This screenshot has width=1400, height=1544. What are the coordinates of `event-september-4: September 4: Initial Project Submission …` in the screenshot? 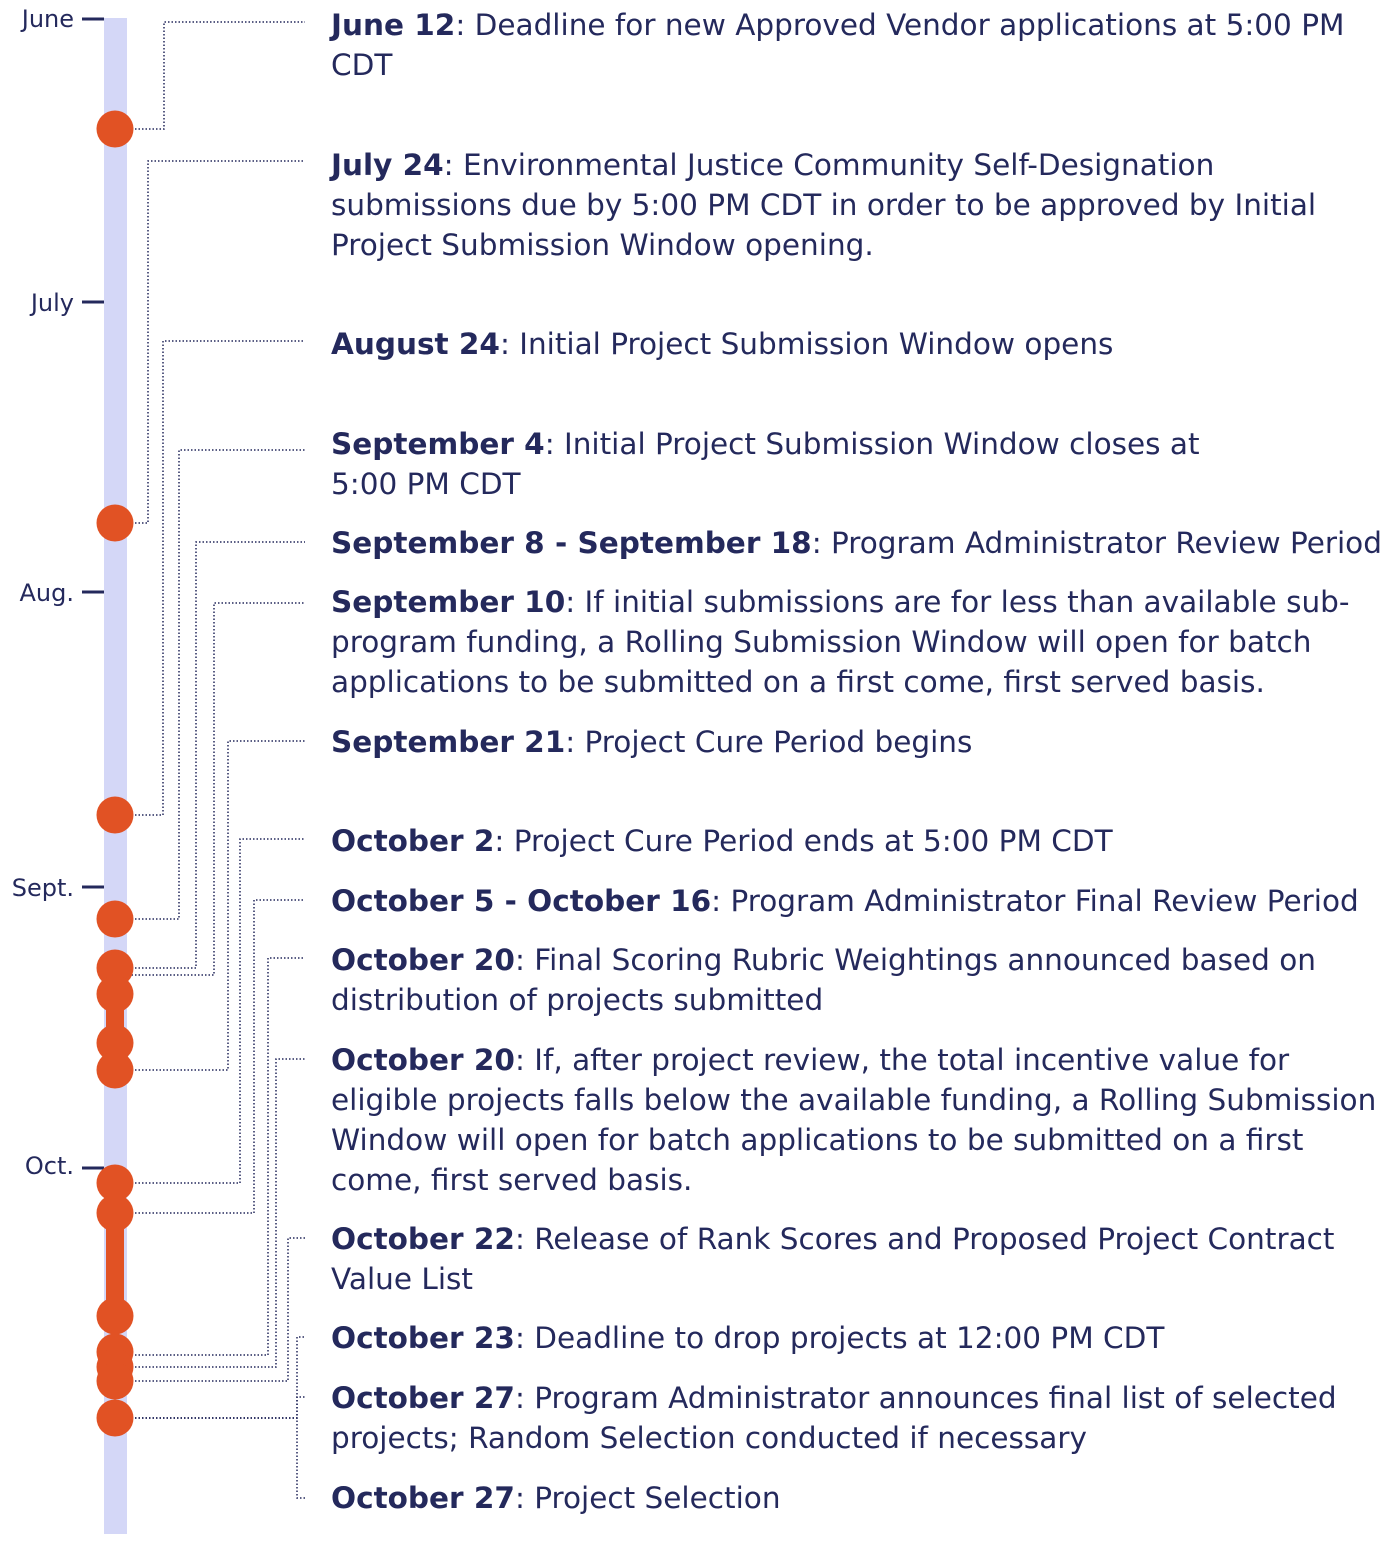 It's located at (771, 464).